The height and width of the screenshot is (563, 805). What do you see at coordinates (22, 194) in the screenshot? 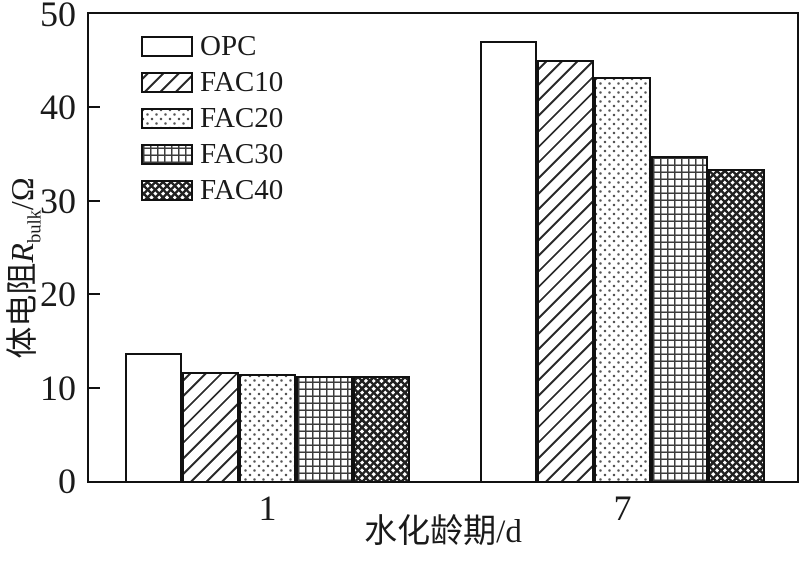
I see `y-axis-title-suffix: /Ω` at bounding box center [22, 194].